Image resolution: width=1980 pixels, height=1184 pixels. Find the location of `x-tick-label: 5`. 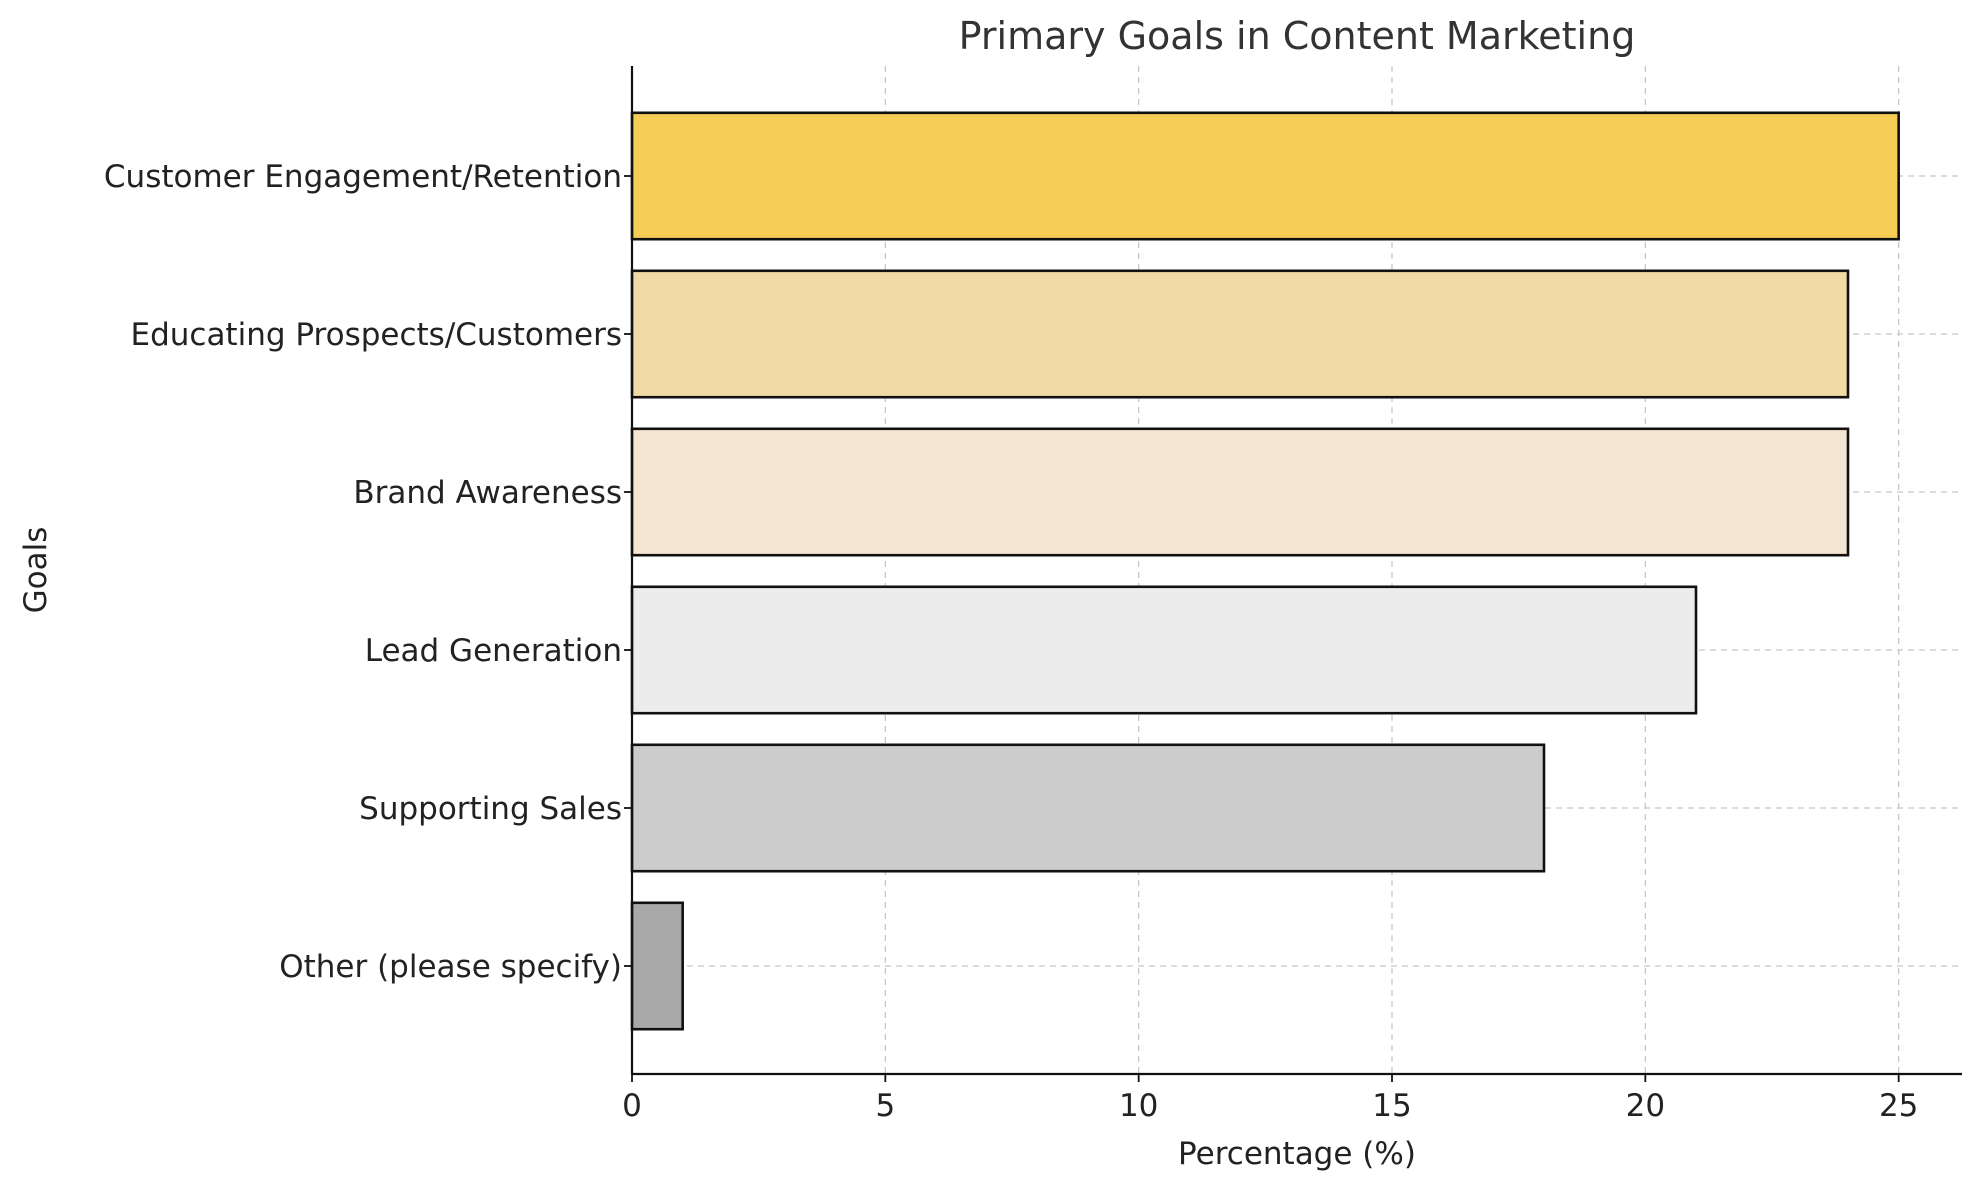

x-tick-label: 5 is located at coordinates (885, 1106).